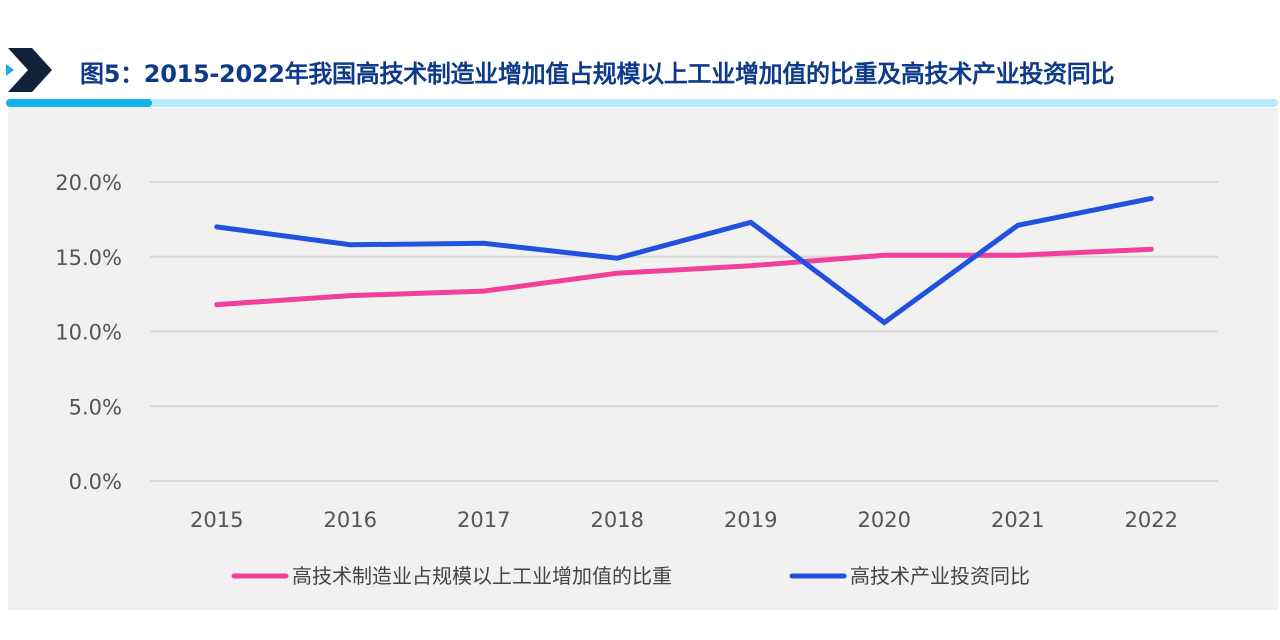 This screenshot has width=1280, height=640. What do you see at coordinates (88, 333) in the screenshot?
I see `y-tick-label: 10.0%` at bounding box center [88, 333].